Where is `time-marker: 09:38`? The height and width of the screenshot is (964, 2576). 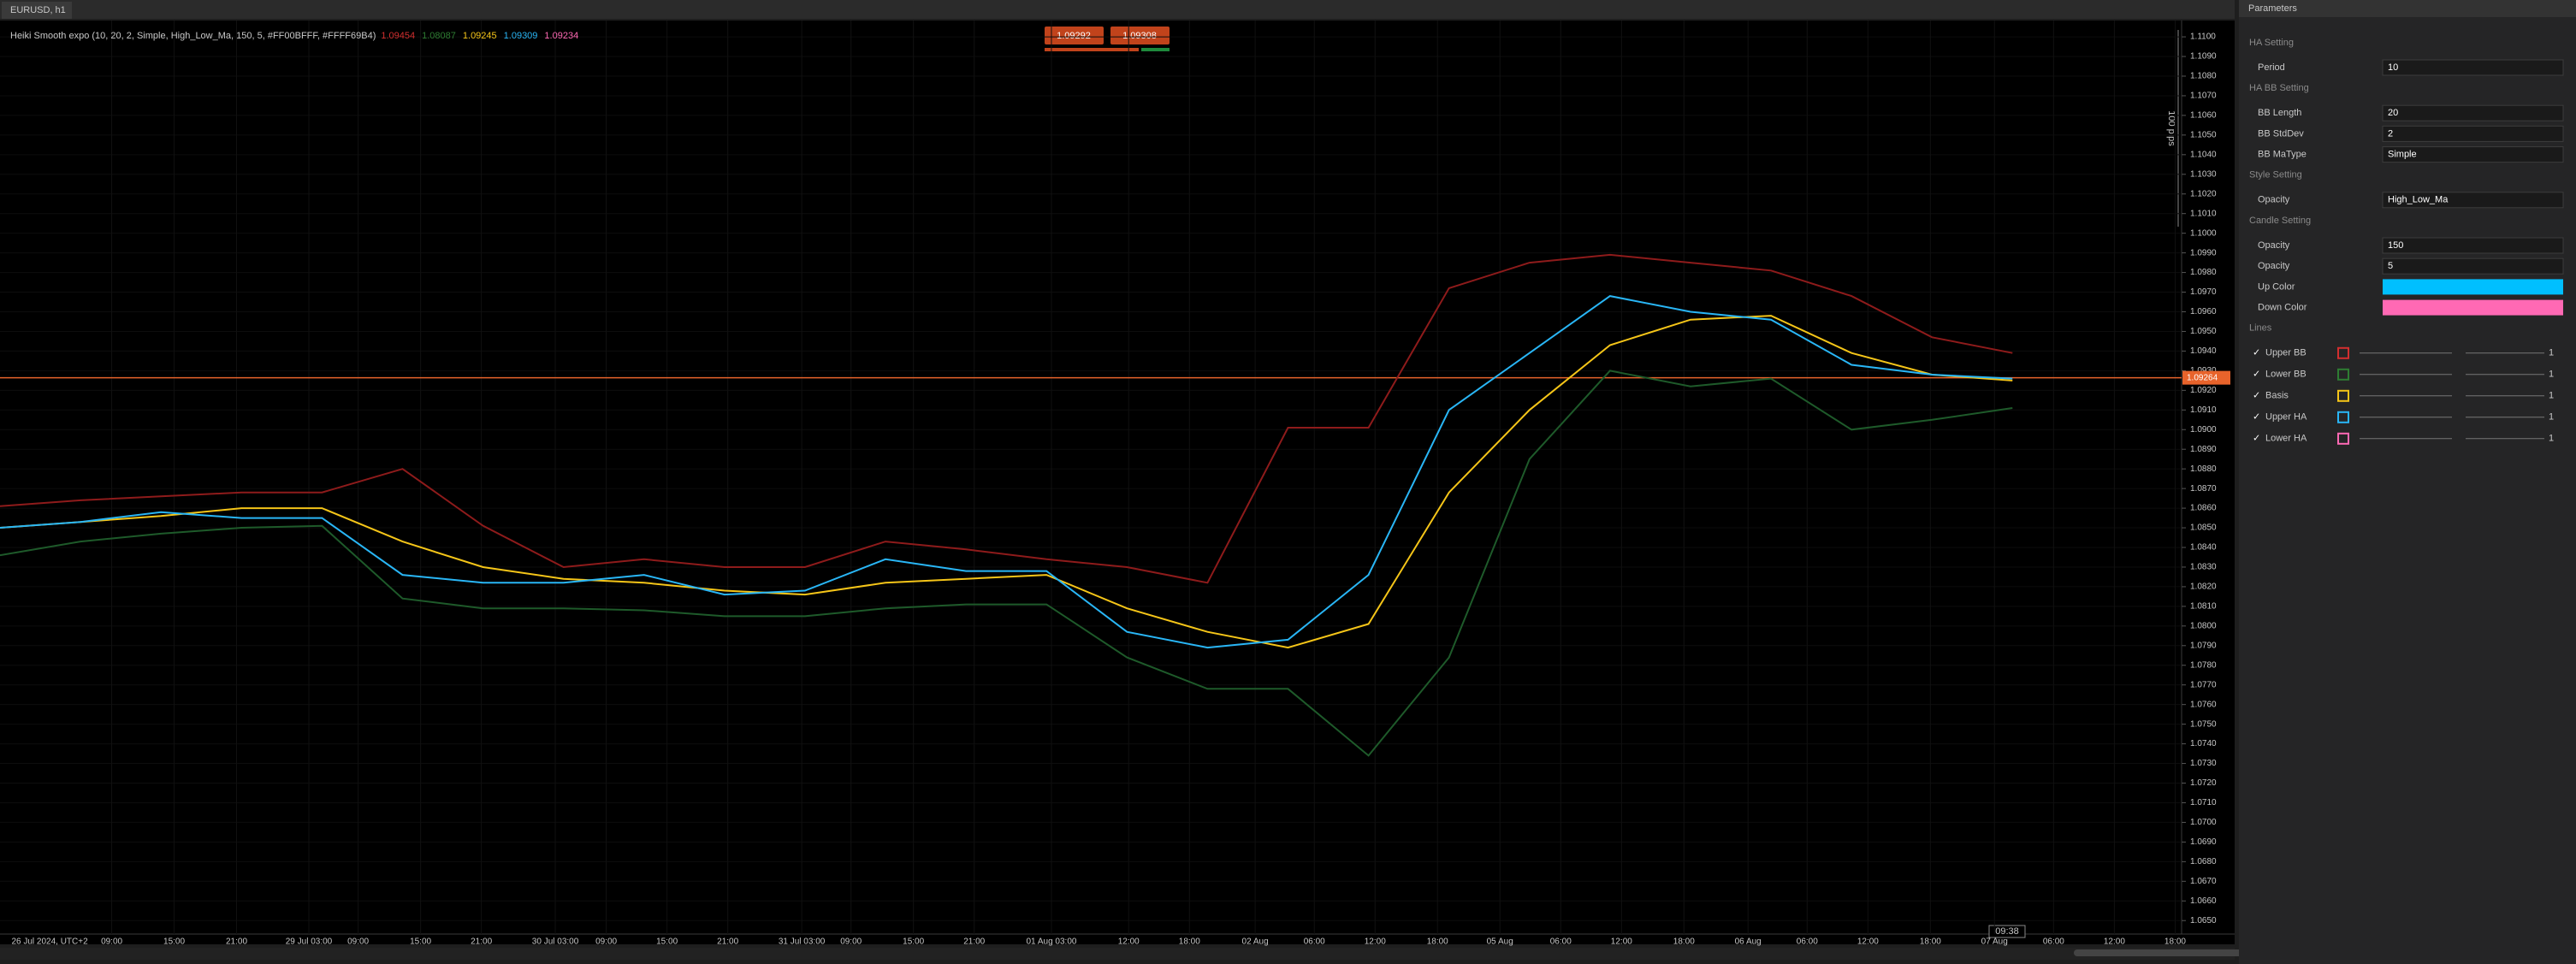
time-marker: 09:38 is located at coordinates (2007, 931).